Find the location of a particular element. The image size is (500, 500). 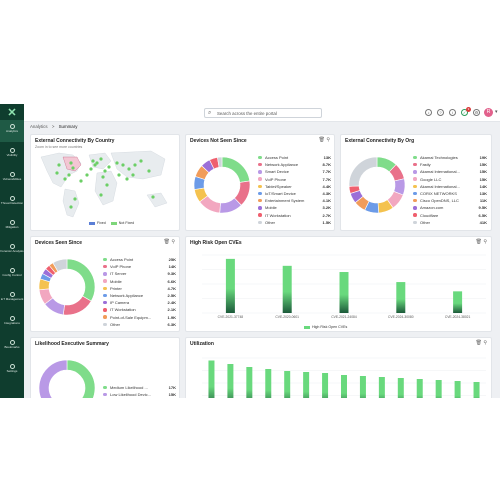

legend-item: Medium Likelihood ... 17K is located at coordinates (139, 388).